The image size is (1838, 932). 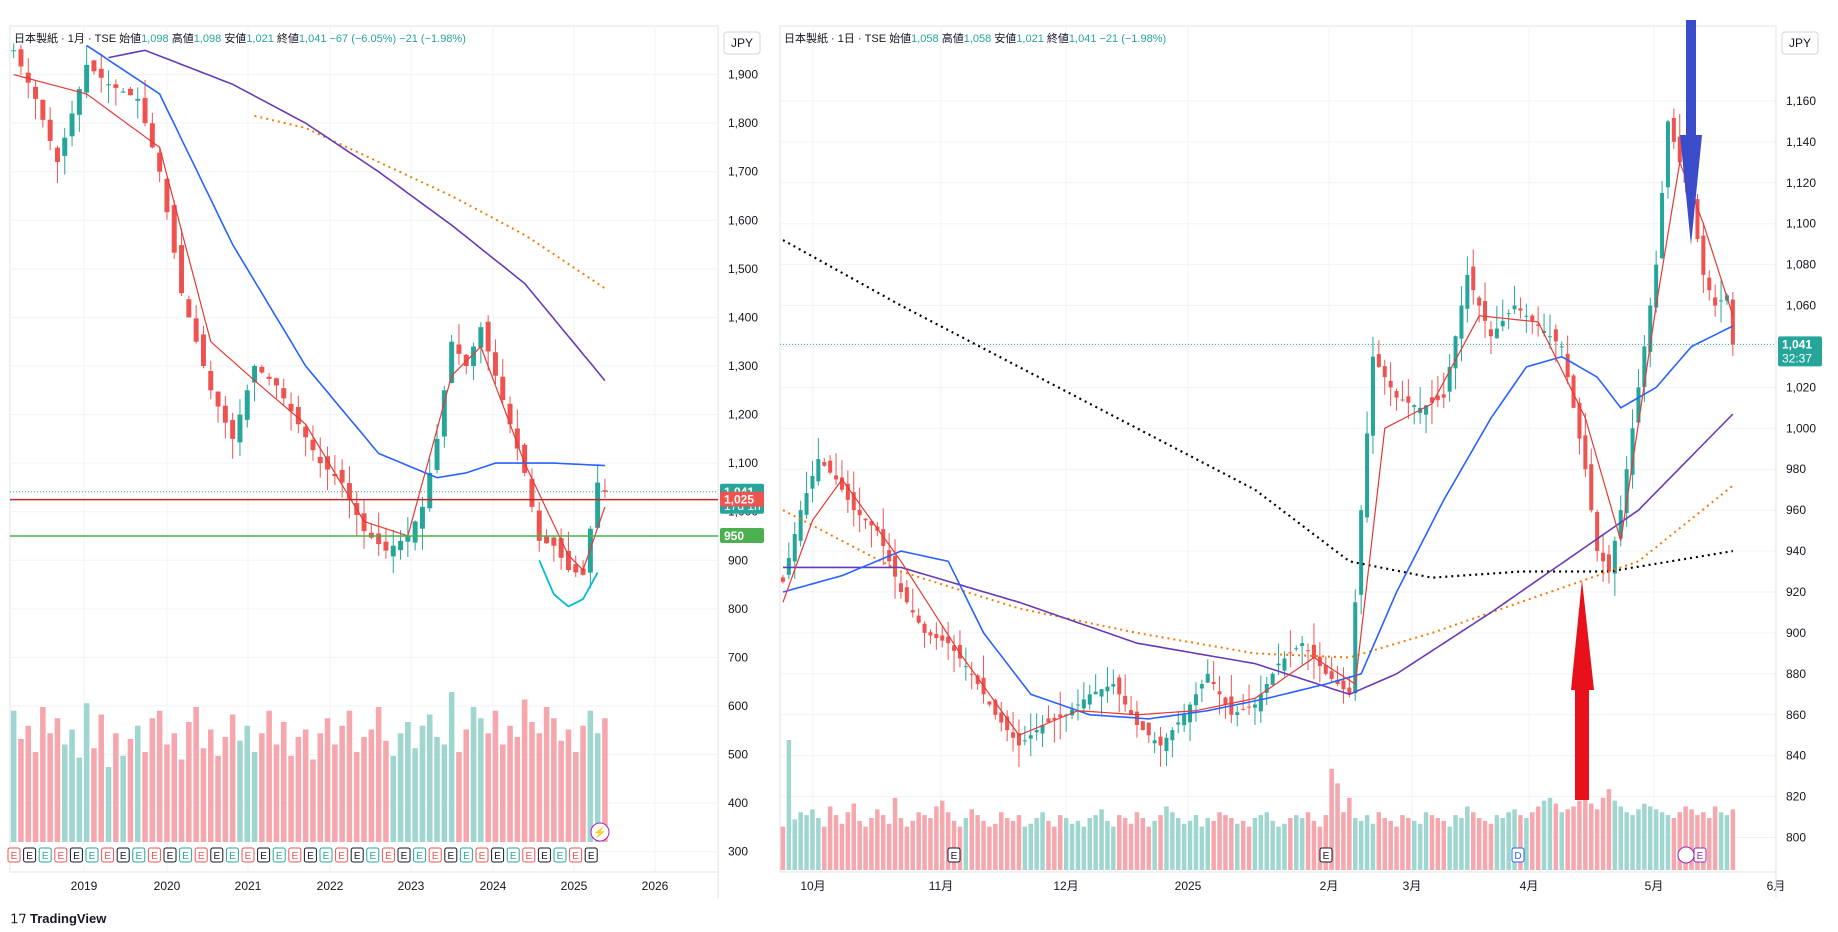 What do you see at coordinates (568, 583) in the screenshot?
I see `cup-pattern-line` at bounding box center [568, 583].